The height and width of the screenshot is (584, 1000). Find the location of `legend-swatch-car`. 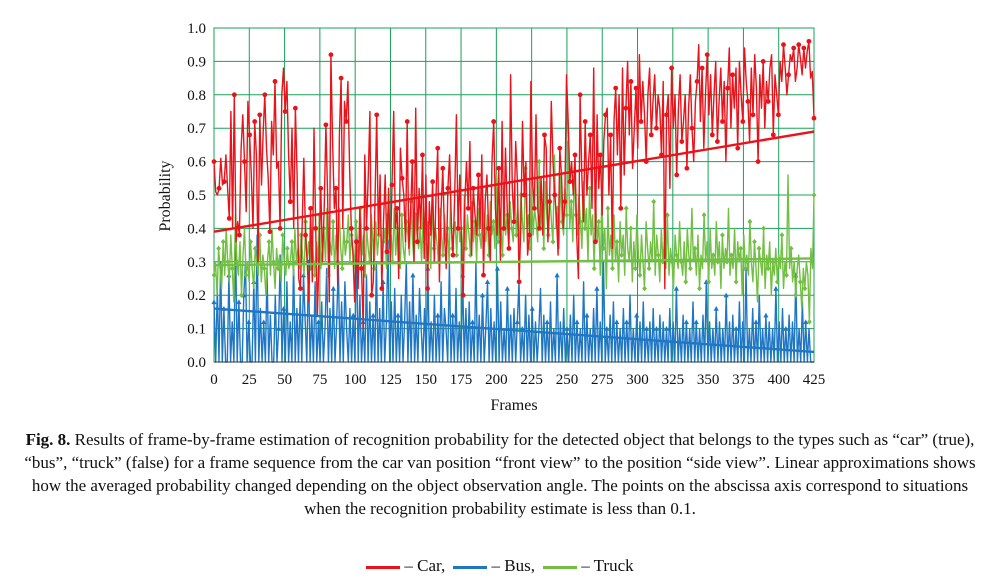

legend-swatch-car is located at coordinates (383, 567).